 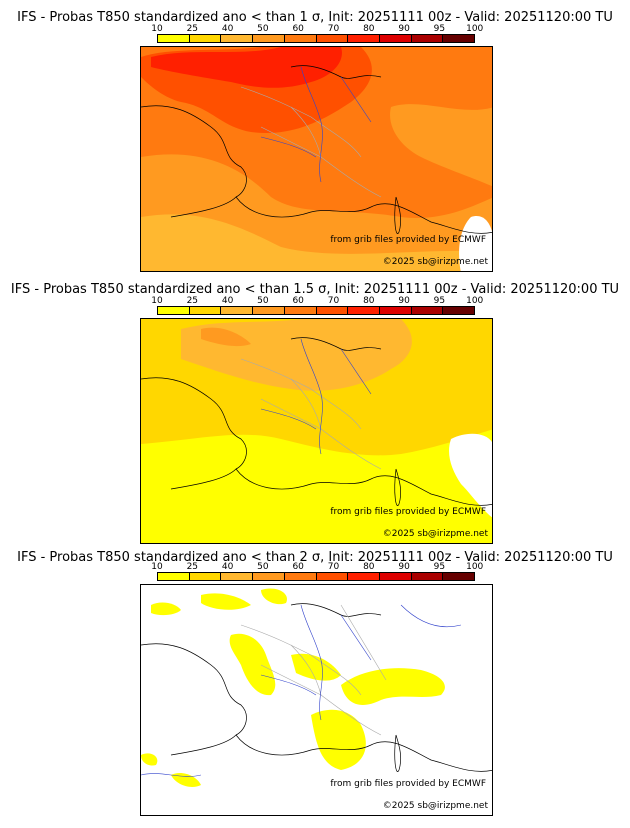 I want to click on prob-field-alps, so click(x=441, y=145).